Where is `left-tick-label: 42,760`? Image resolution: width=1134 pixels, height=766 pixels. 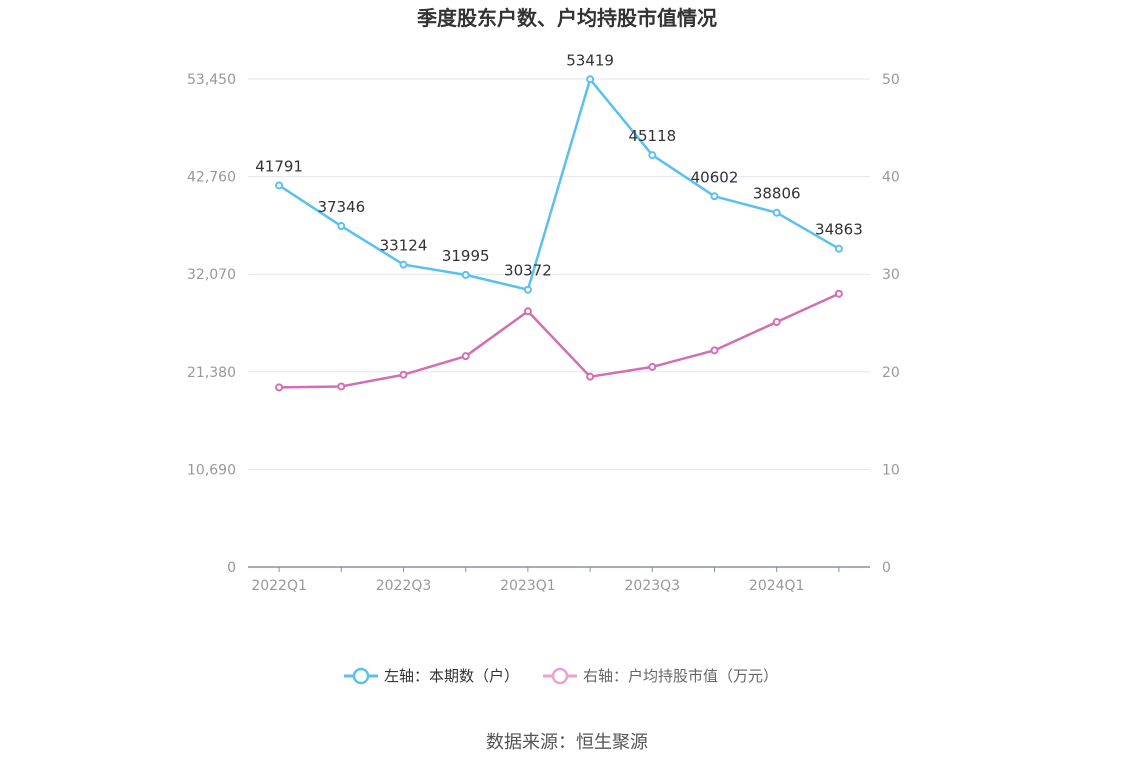 left-tick-label: 42,760 is located at coordinates (211, 178).